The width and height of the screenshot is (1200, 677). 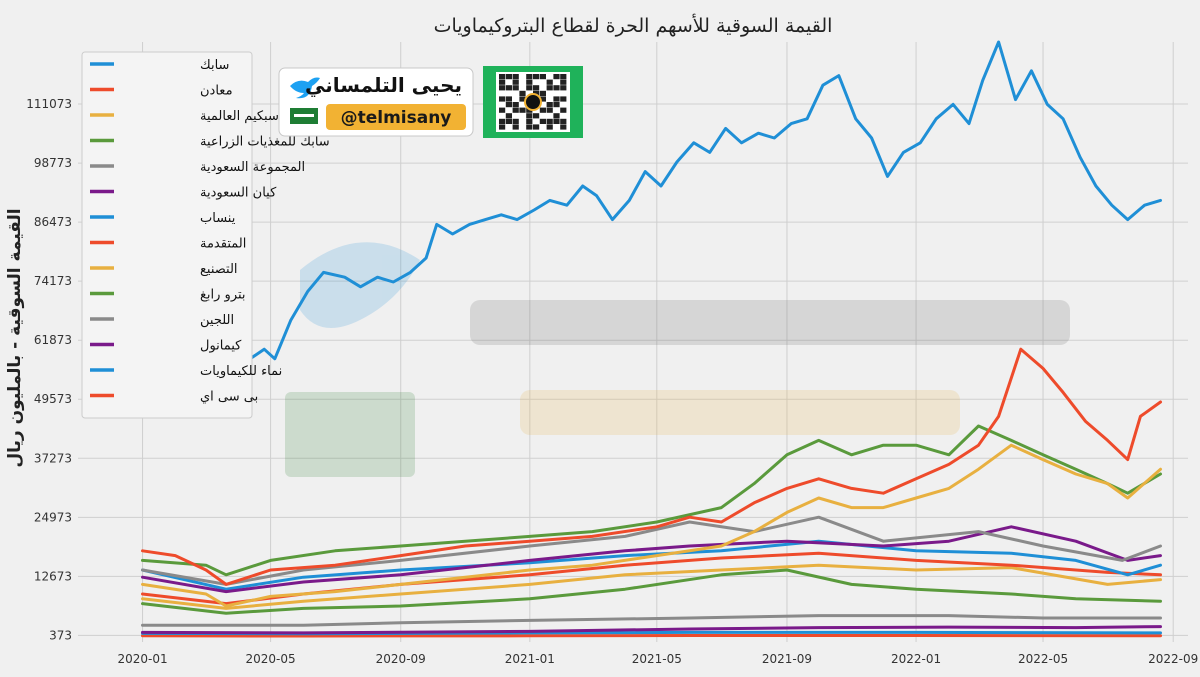 What do you see at coordinates (252, 167) in the screenshot?
I see `legend-label: المجموعة السعودية` at bounding box center [252, 167].